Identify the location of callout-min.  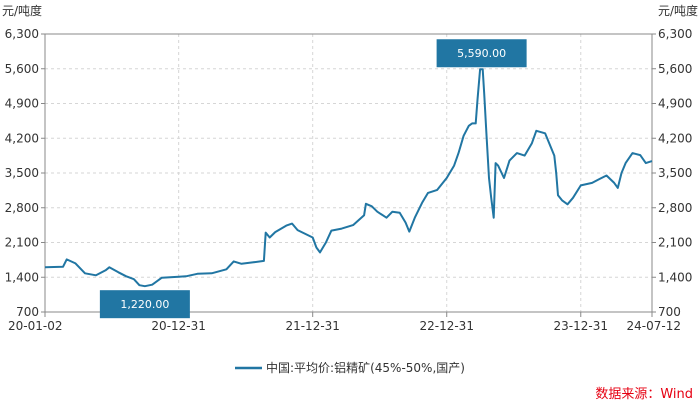
(144, 304).